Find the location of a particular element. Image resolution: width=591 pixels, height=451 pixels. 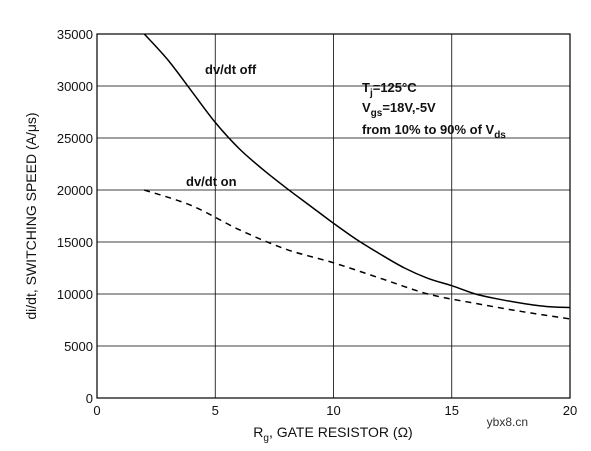

x-tick-label: 15 is located at coordinates (452, 410).